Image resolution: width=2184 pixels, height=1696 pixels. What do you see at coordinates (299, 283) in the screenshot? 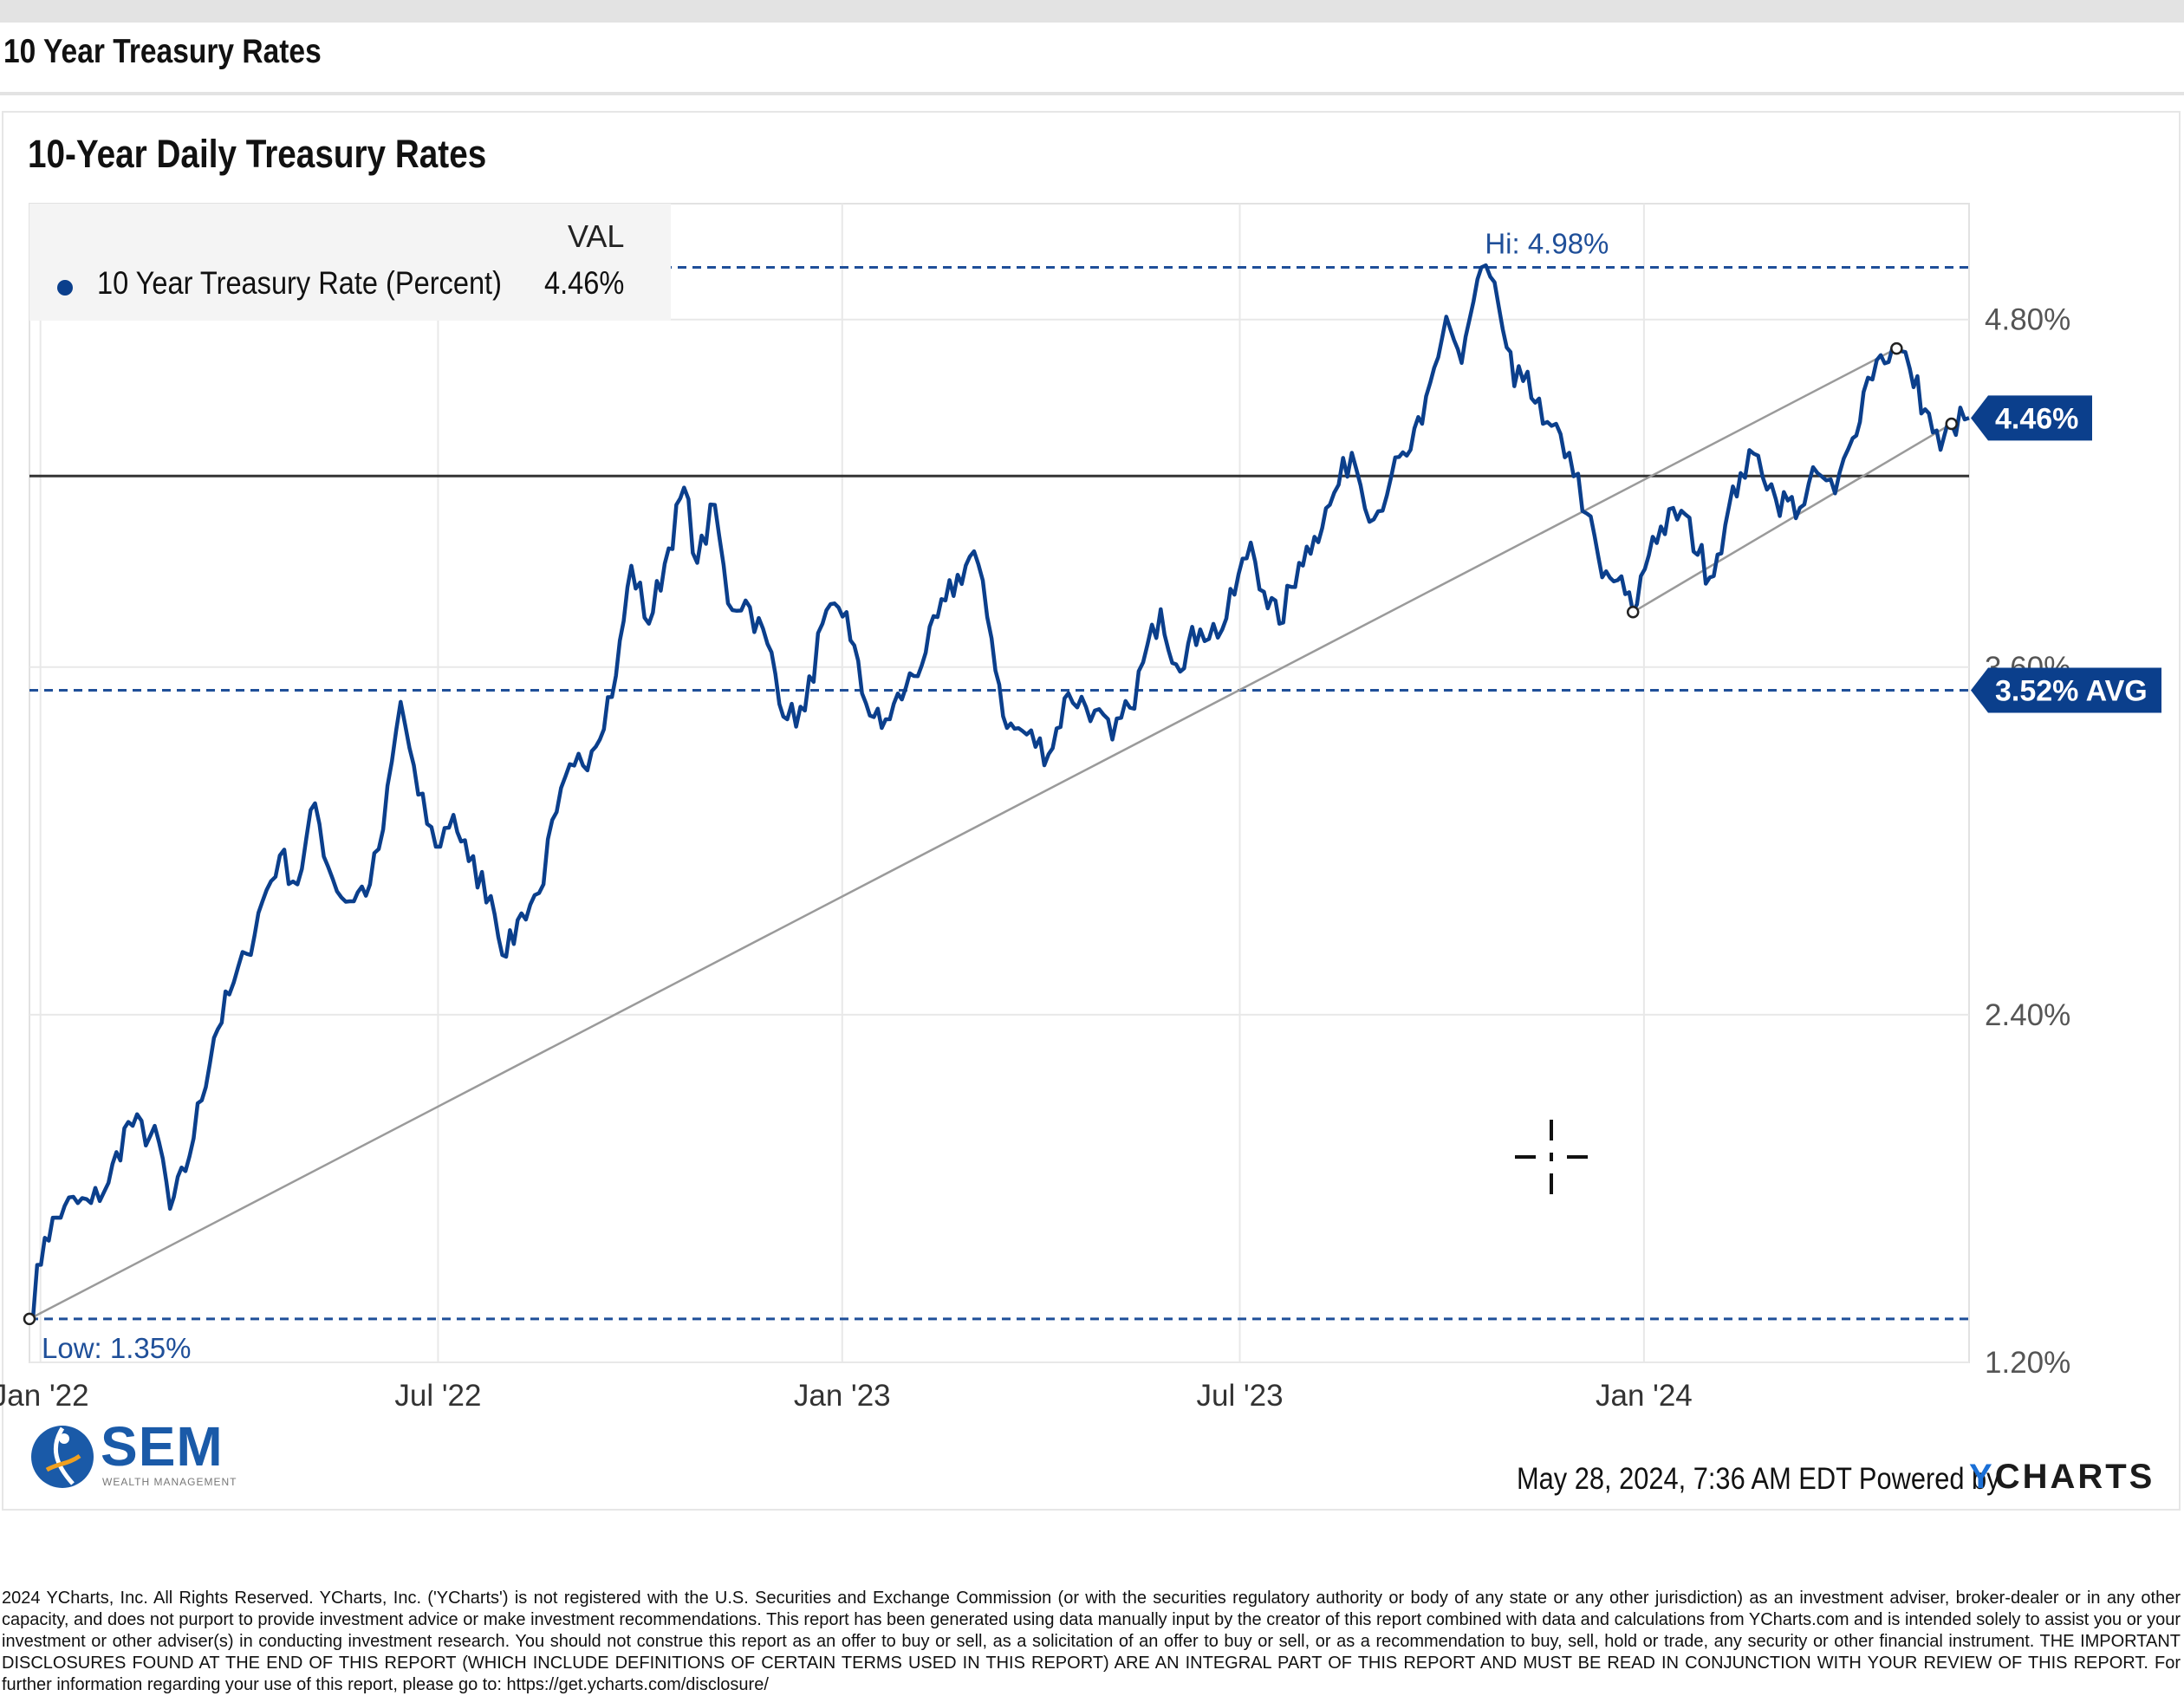
I see `legend-series-name: 10 Year Treasury Rate (Percent)` at bounding box center [299, 283].